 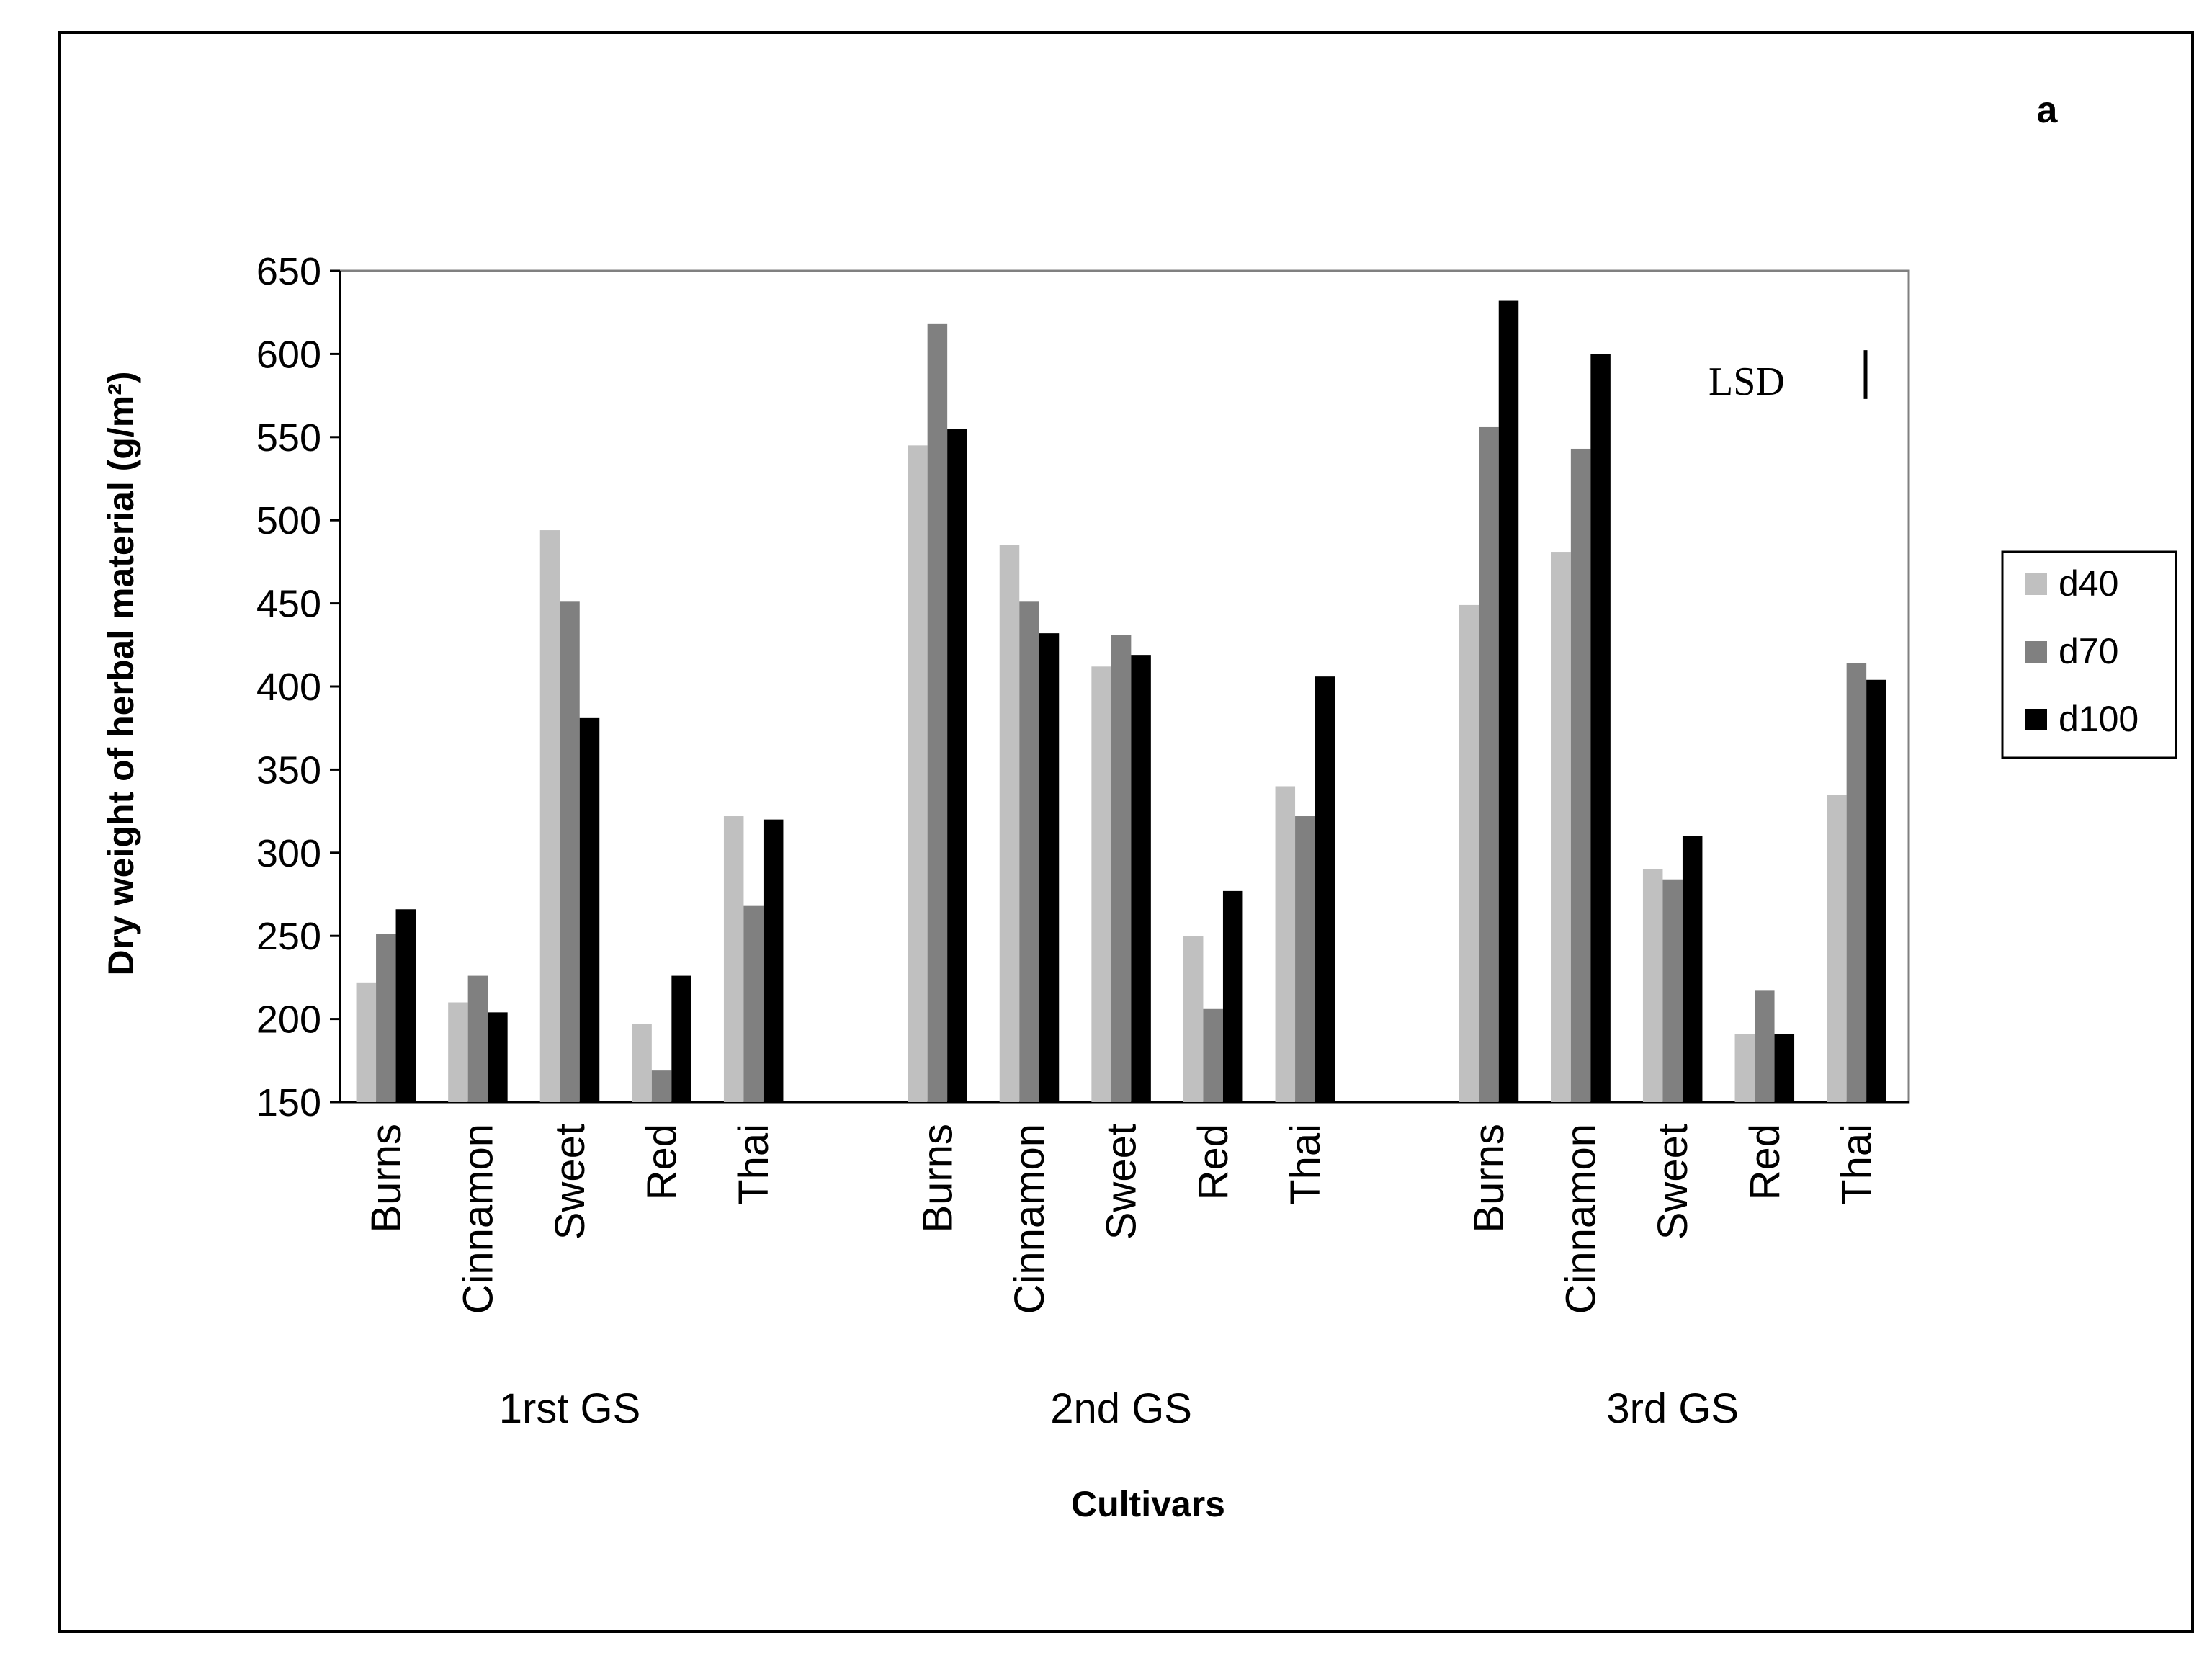 I want to click on y-tick-label: 150, so click(x=288, y=1102).